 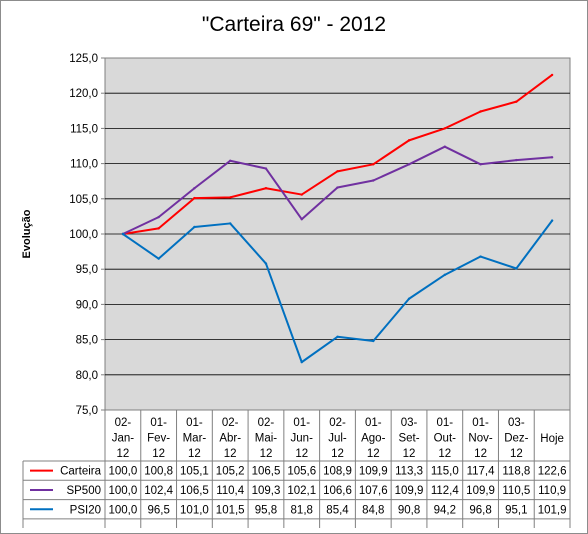 What do you see at coordinates (516, 472) in the screenshot?
I see `data-table-cell: 118,8` at bounding box center [516, 472].